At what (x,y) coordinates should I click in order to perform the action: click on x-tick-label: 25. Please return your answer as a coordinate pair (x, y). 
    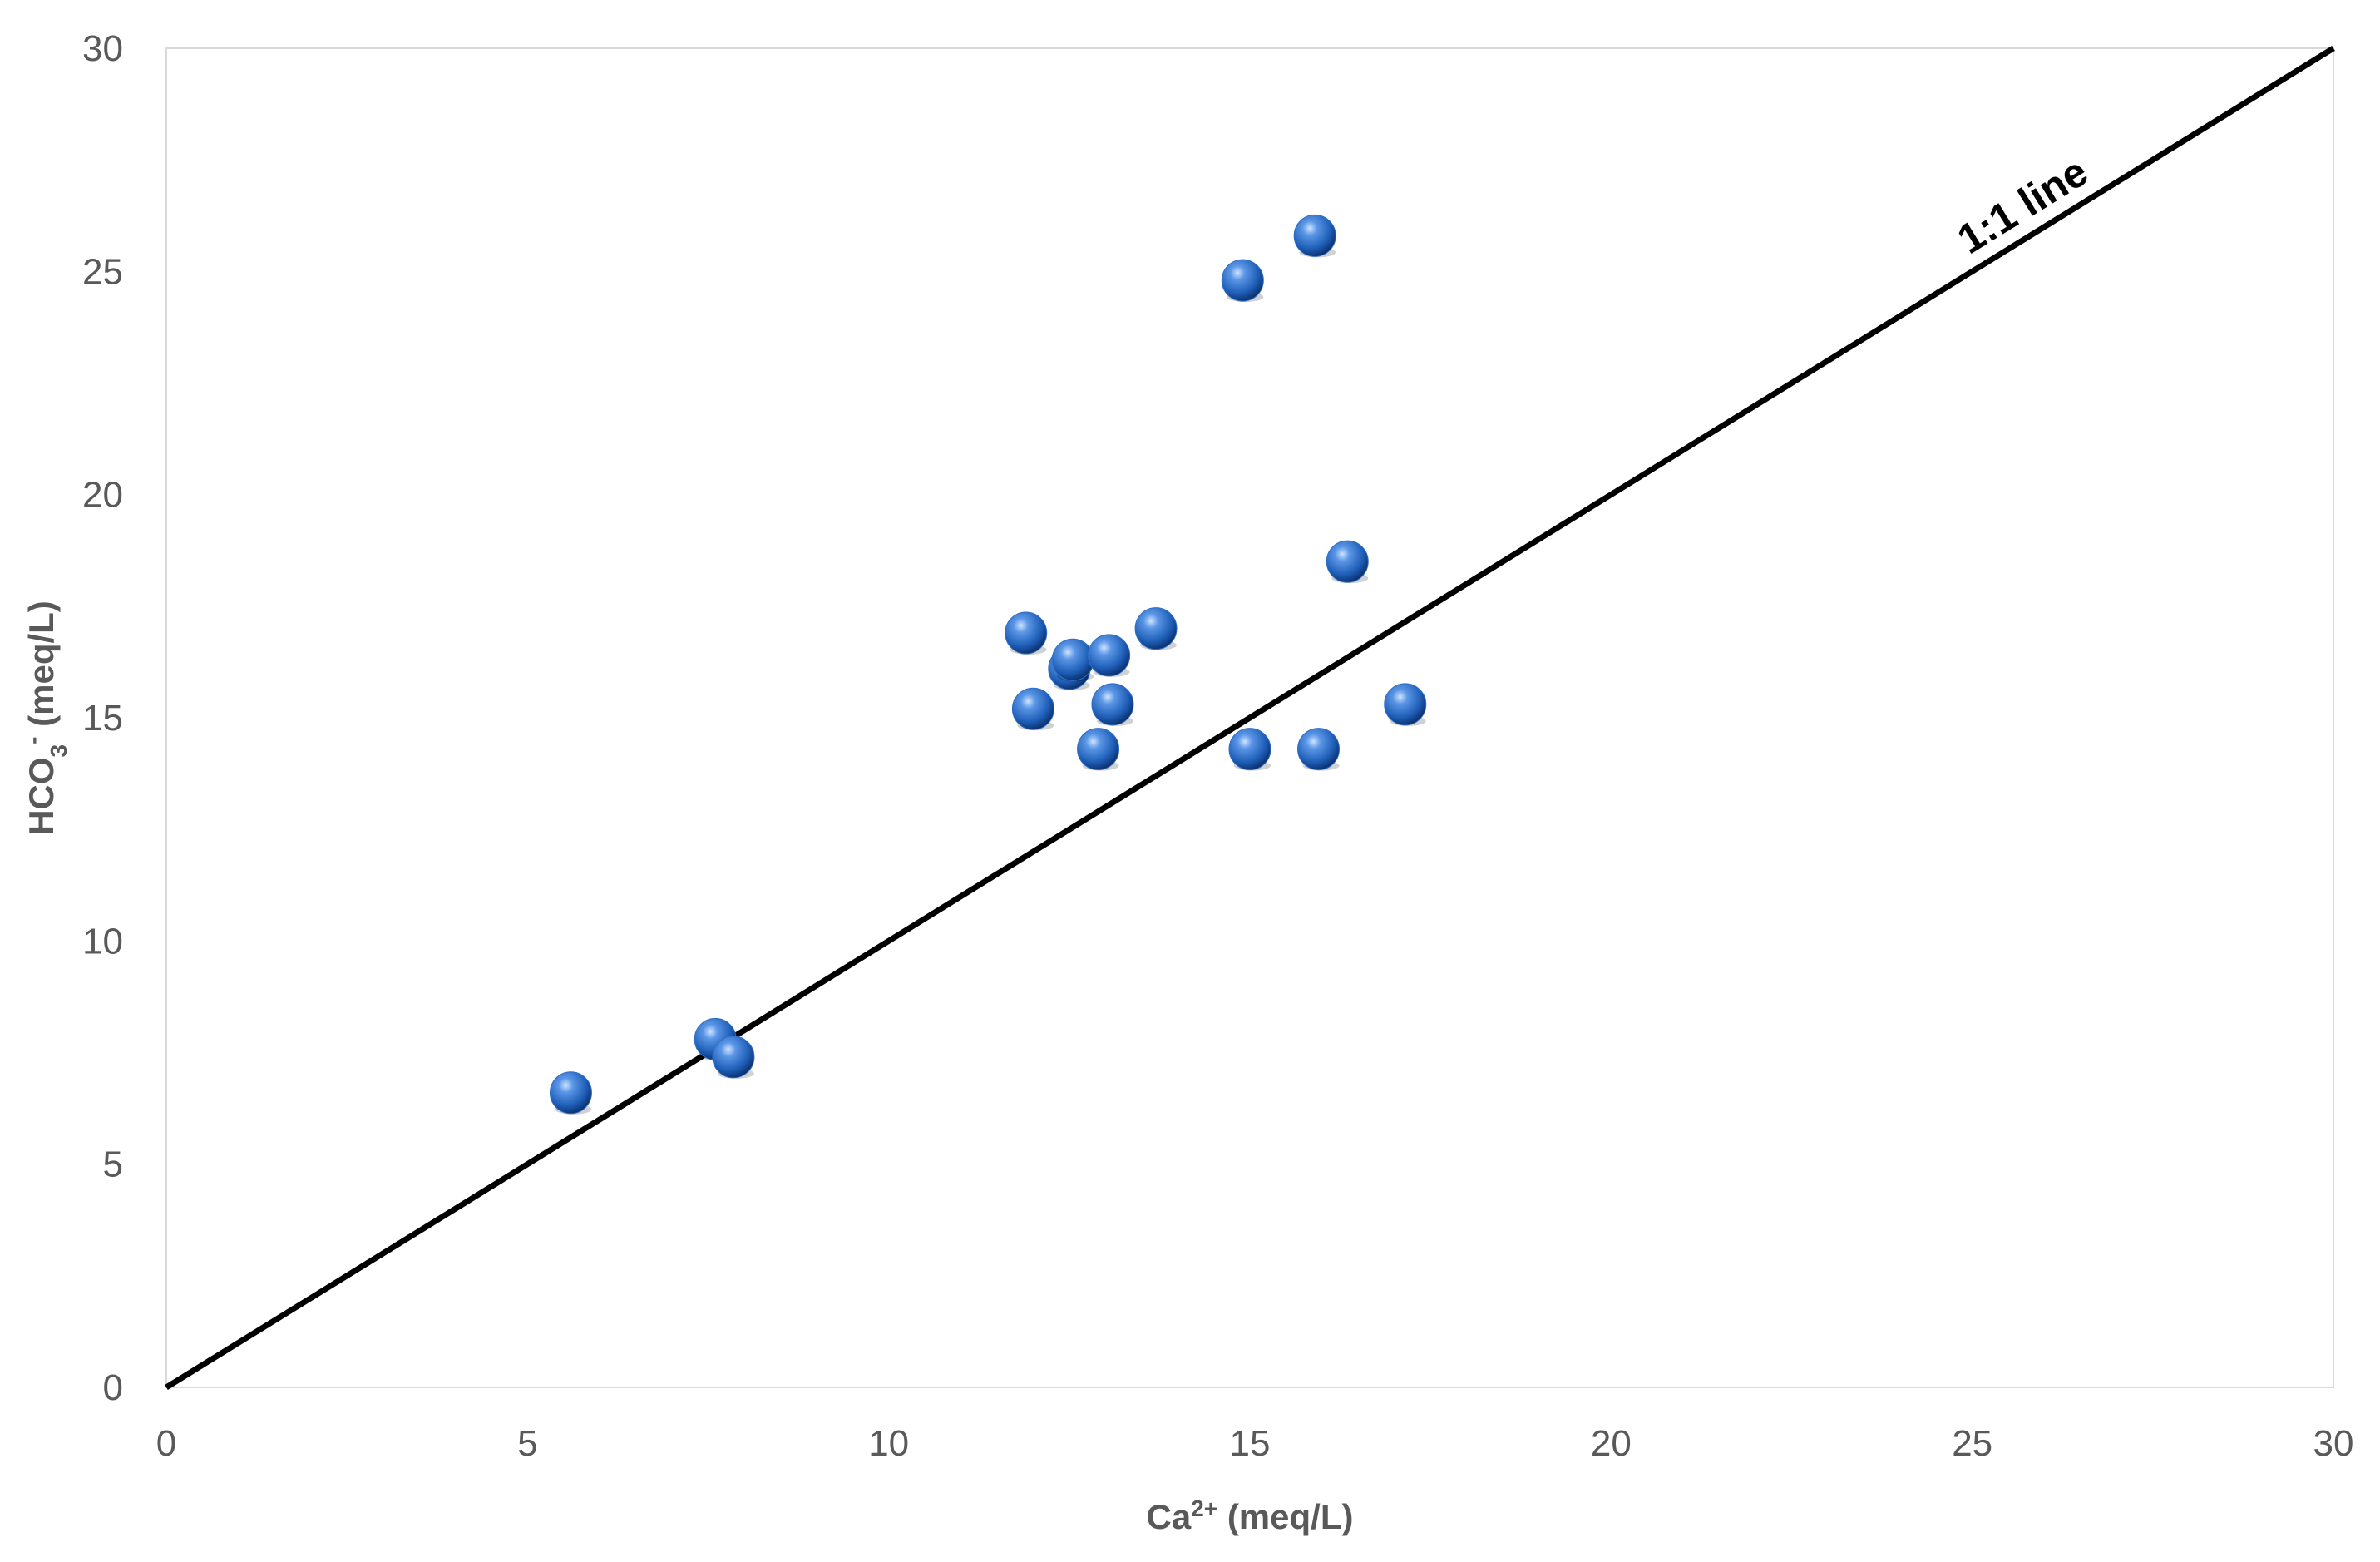
    Looking at the image, I should click on (1972, 1443).